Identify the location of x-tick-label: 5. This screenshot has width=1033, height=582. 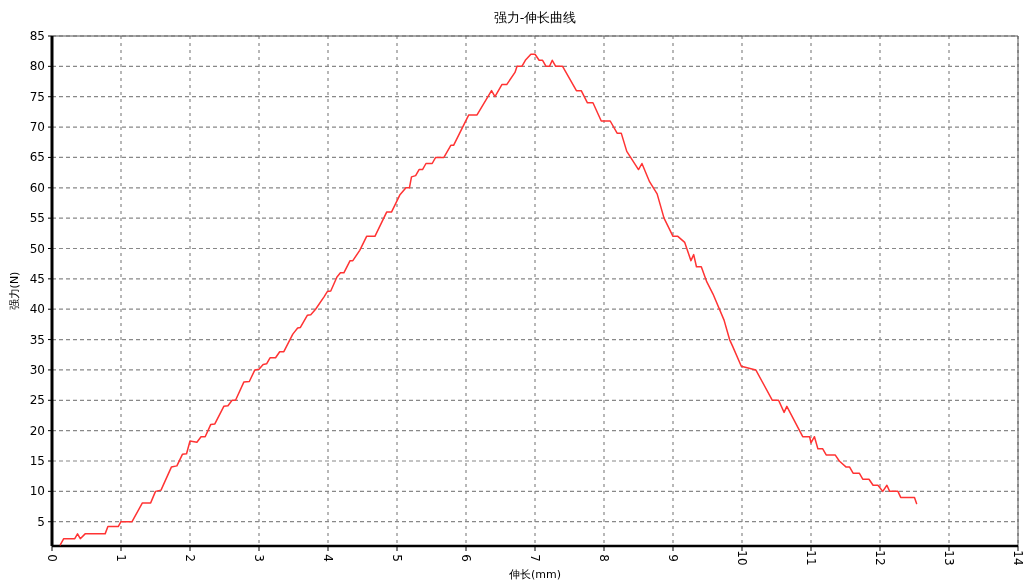
(397, 558).